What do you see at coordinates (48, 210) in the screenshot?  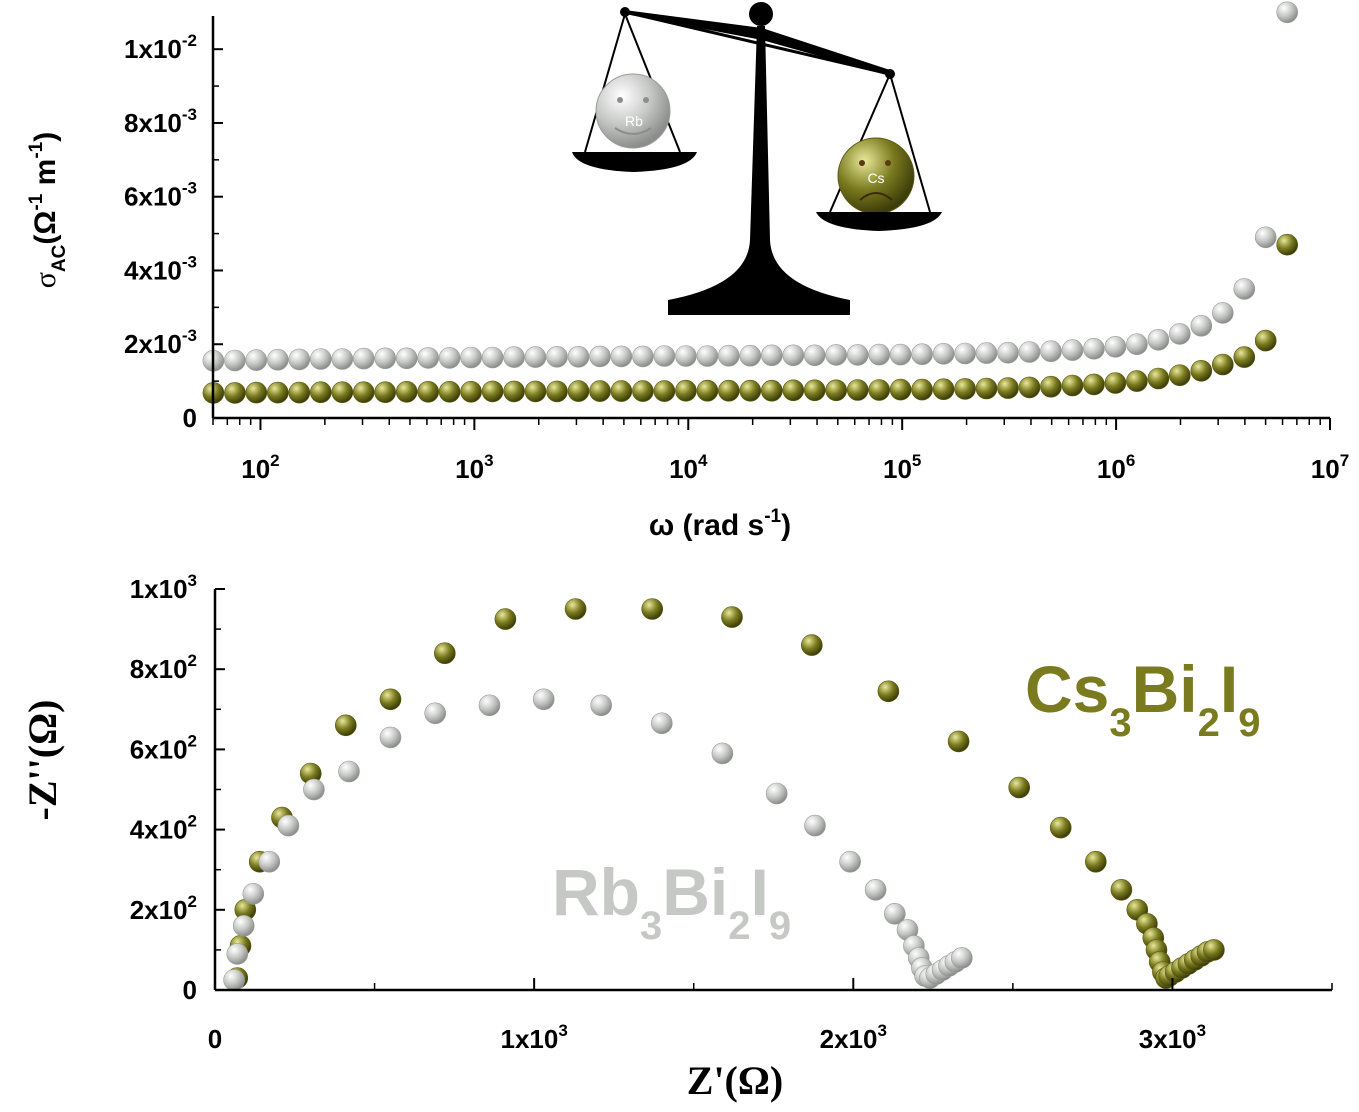 I see `conductivity-y-axis-title: σAC(Ω-1 m-1)` at bounding box center [48, 210].